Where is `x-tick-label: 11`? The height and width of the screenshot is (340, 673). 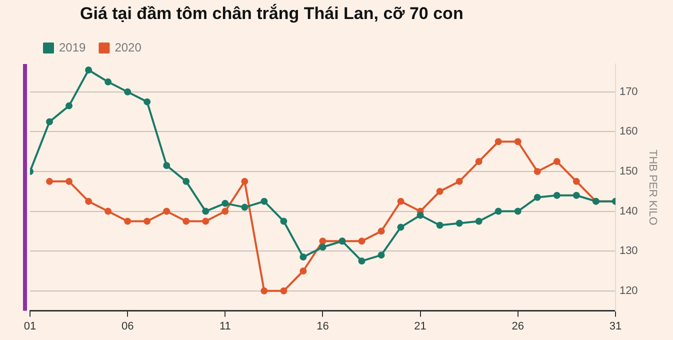 x-tick-label: 11 is located at coordinates (225, 326).